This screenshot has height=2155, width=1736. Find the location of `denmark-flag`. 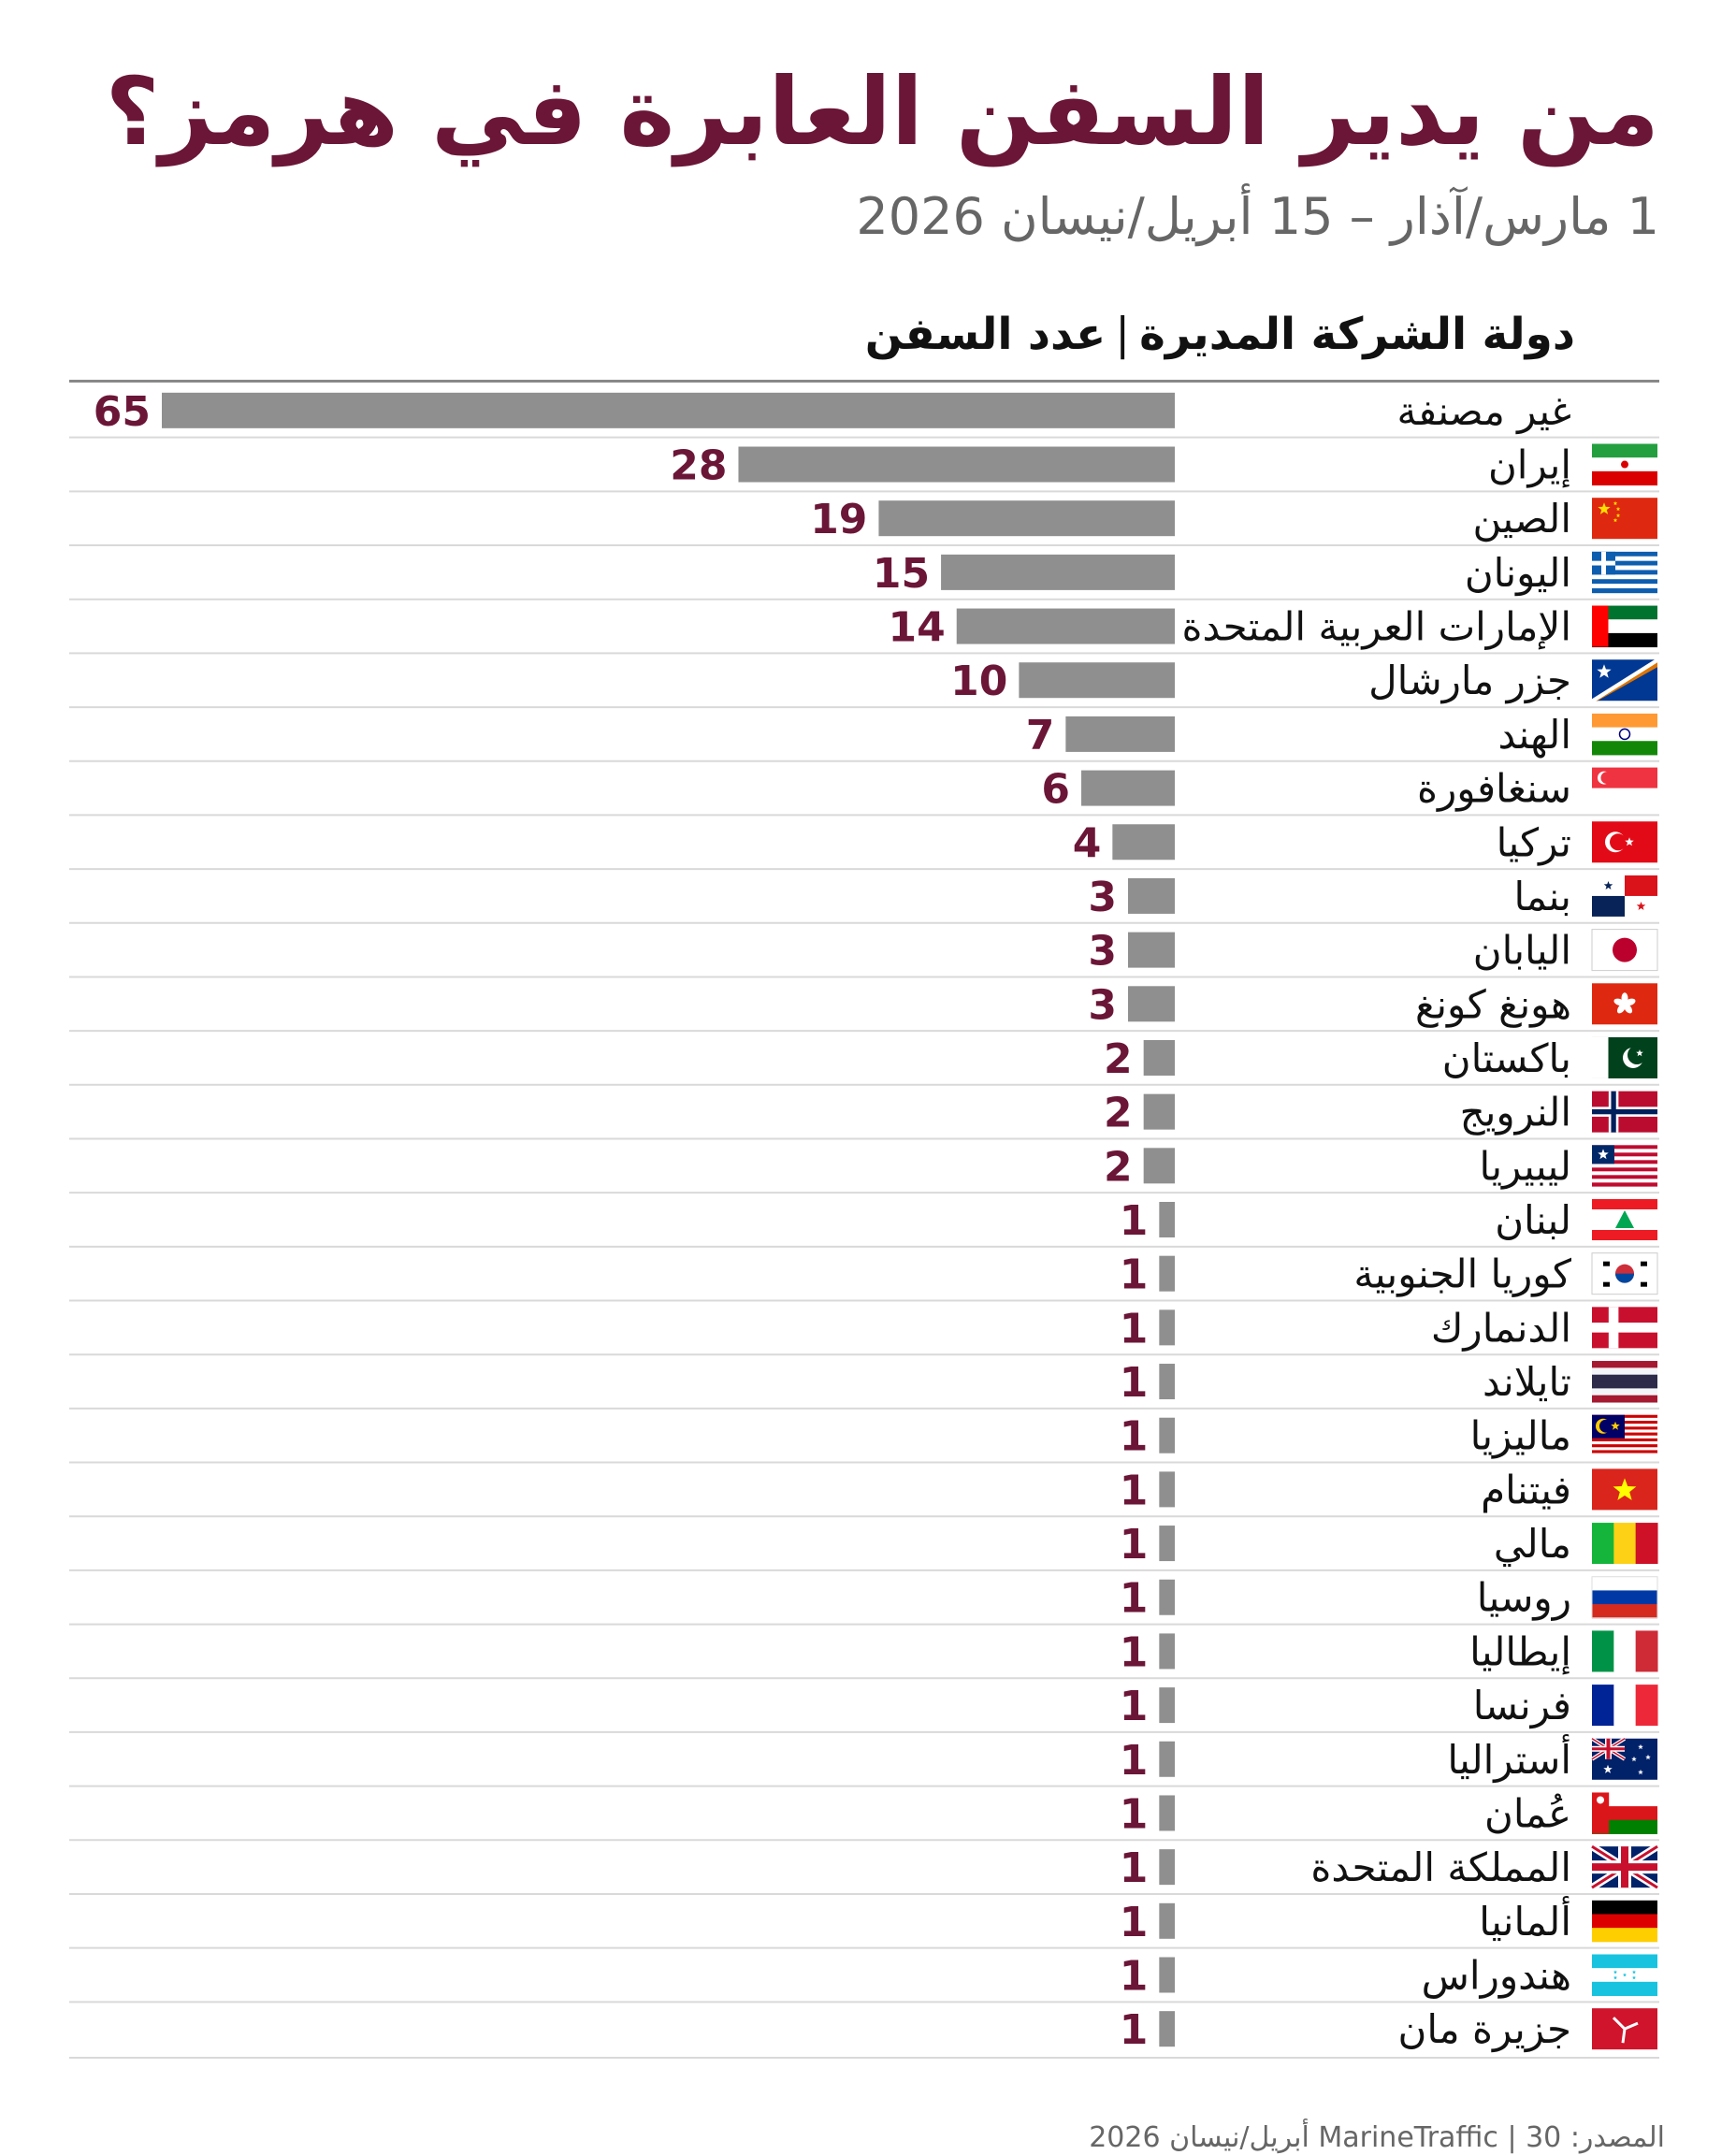

denmark-flag is located at coordinates (1624, 1328).